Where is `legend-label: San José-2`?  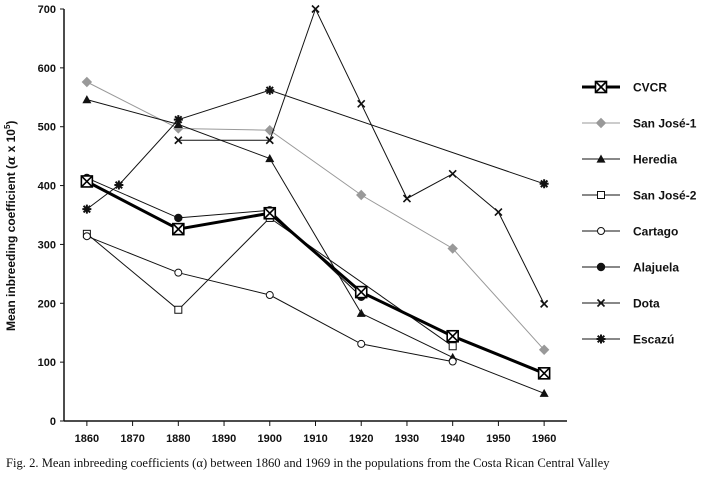 legend-label: San José-2 is located at coordinates (665, 196).